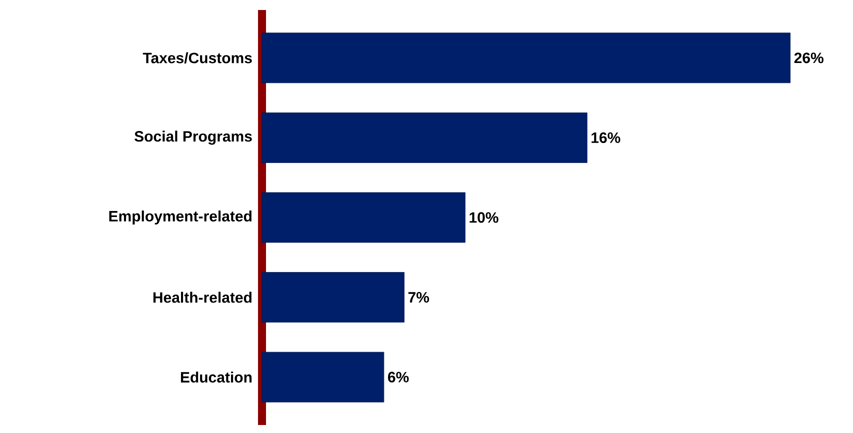  Describe the element at coordinates (419, 297) in the screenshot. I see `data-label: 7%` at that location.